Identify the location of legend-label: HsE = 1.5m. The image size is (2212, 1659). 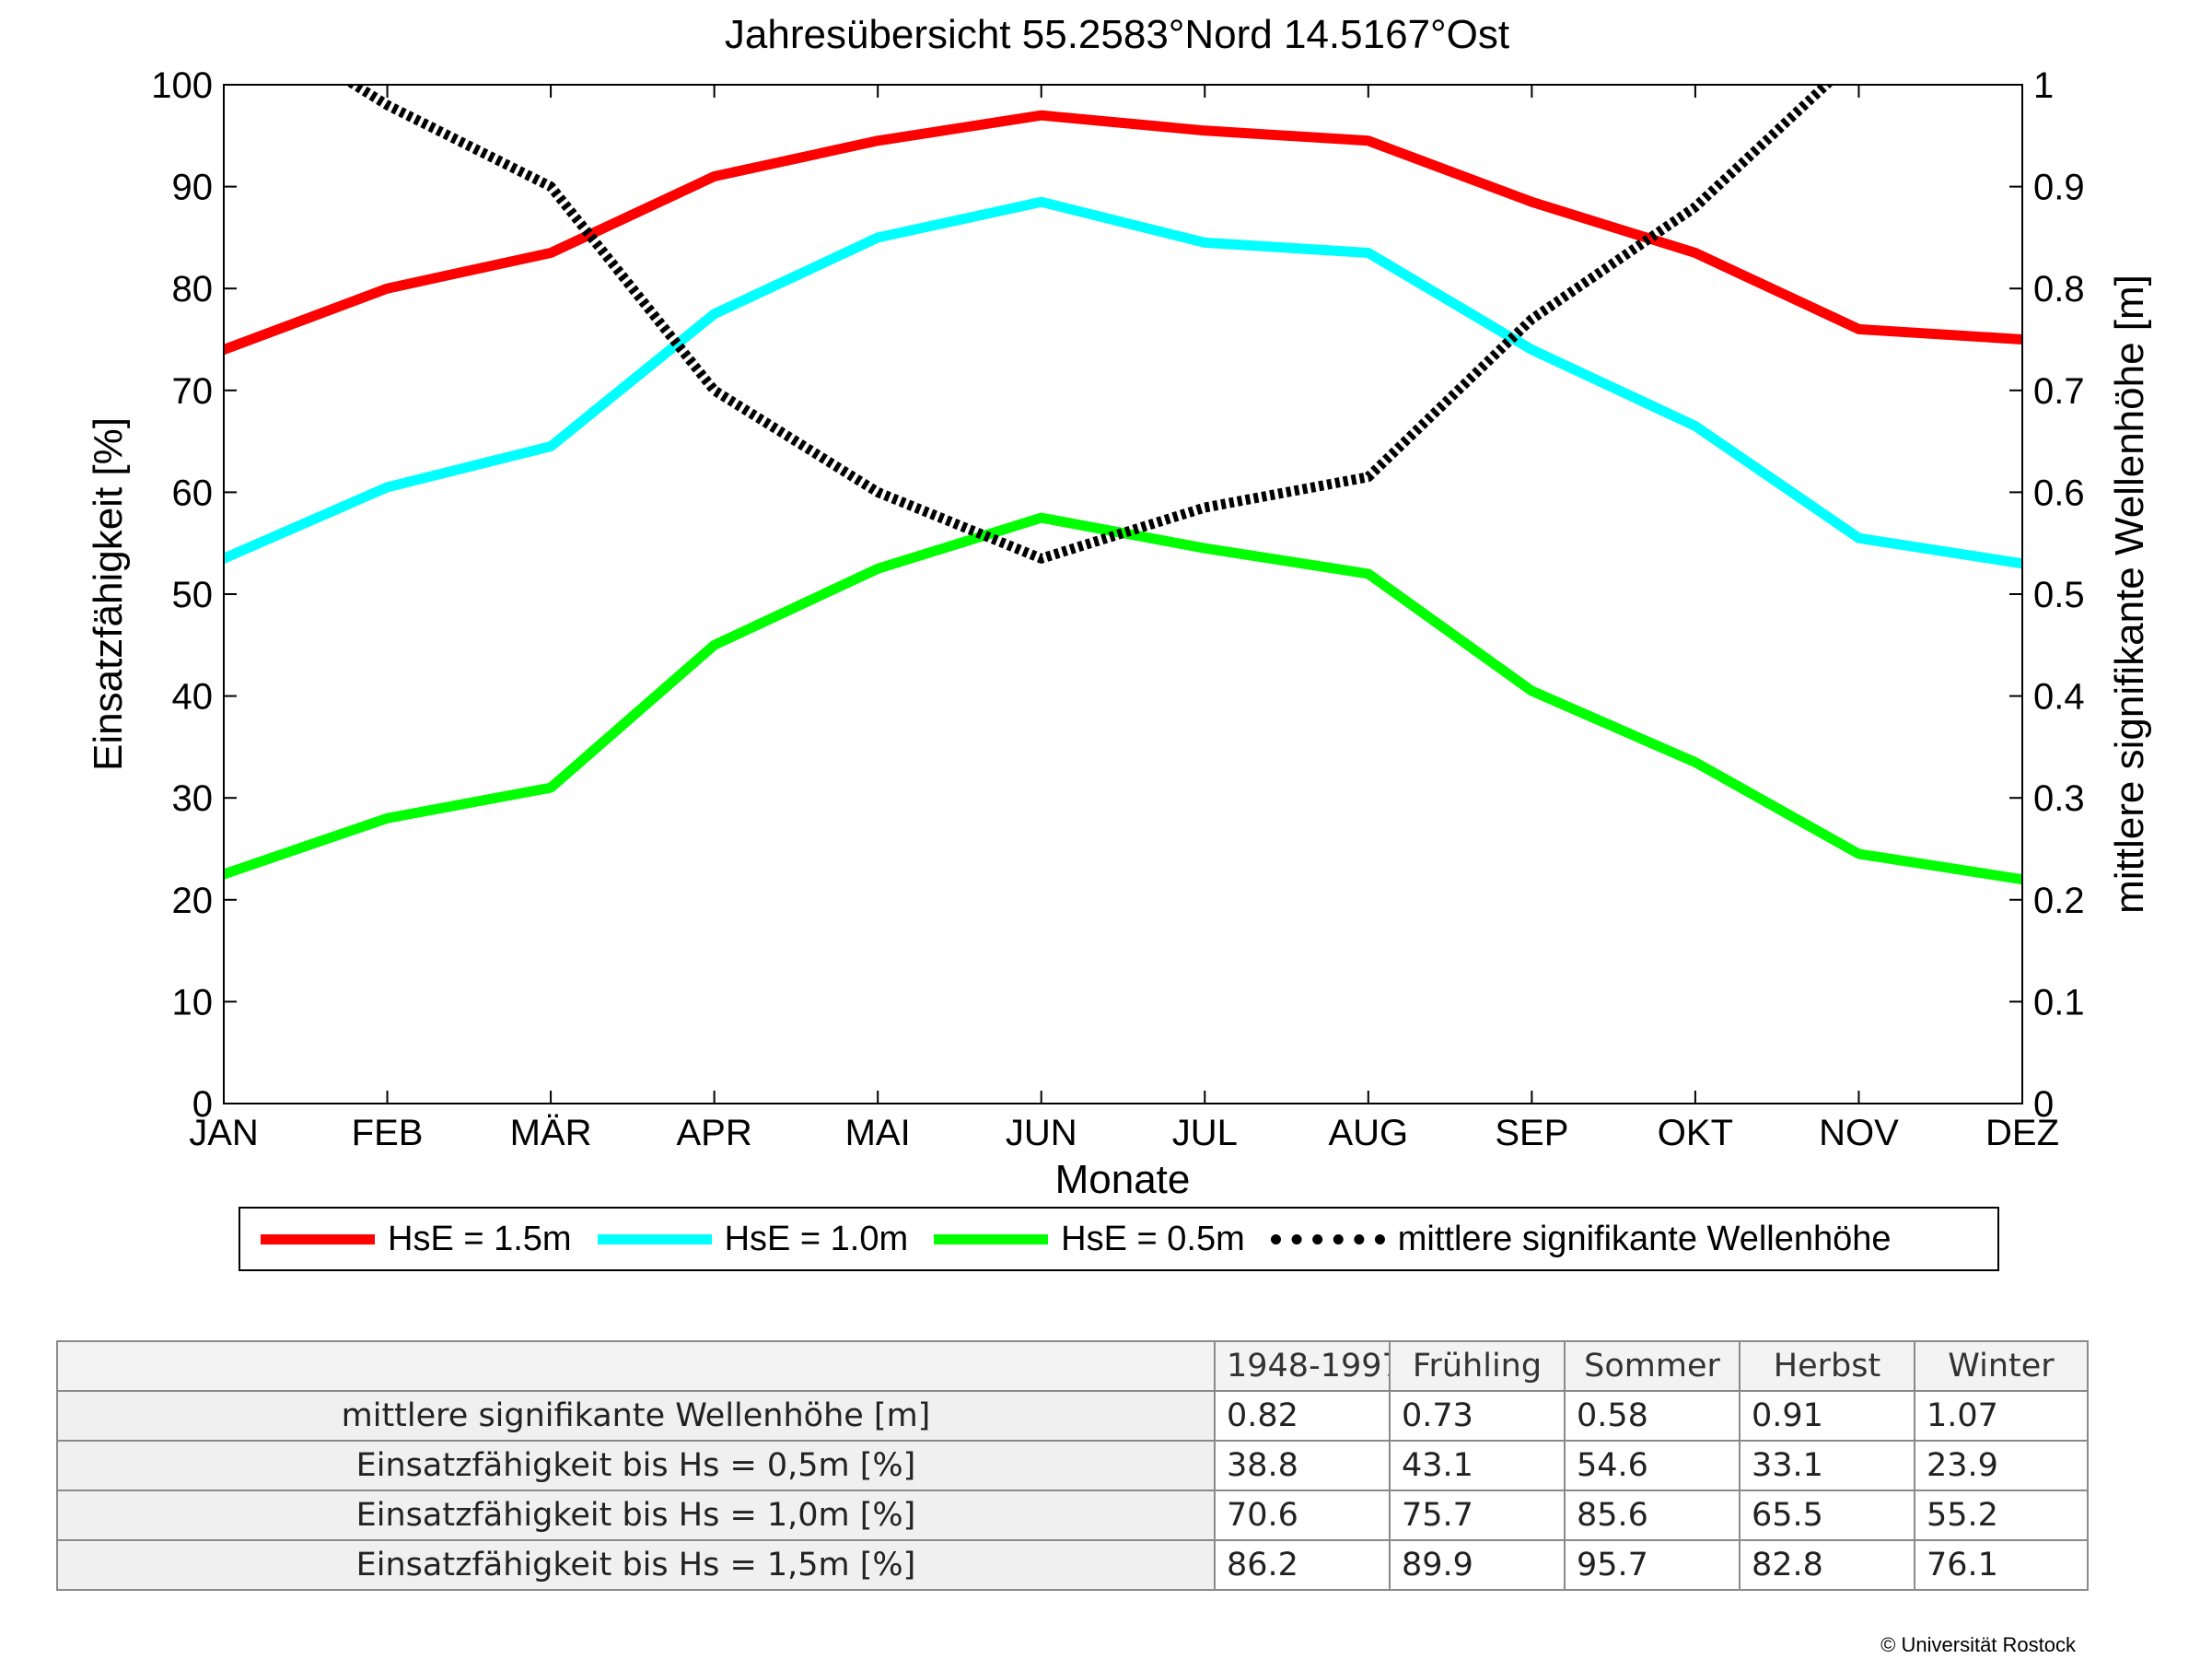
(480, 1238).